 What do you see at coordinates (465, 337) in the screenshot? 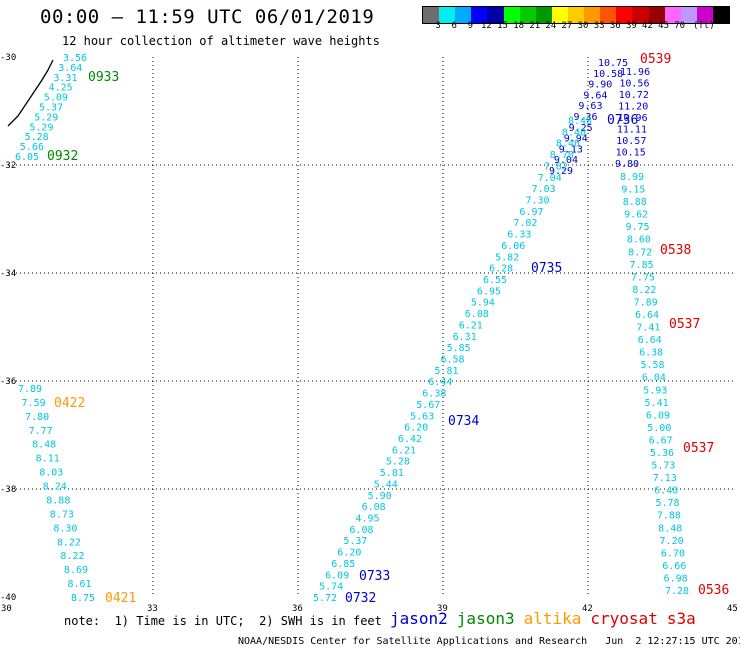
I see `wave-height-value: 6.31` at bounding box center [465, 337].